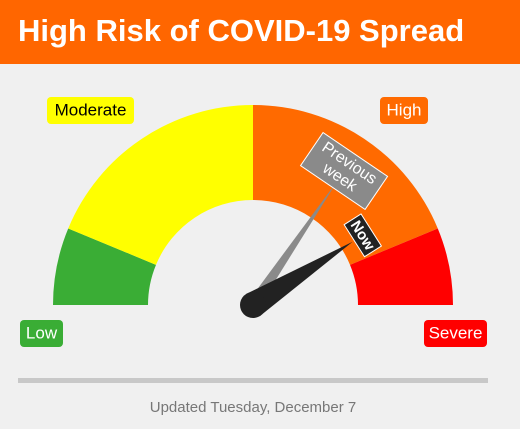 This screenshot has width=520, height=429. What do you see at coordinates (241, 30) in the screenshot?
I see `title: High Risk of COVID-19 Spread` at bounding box center [241, 30].